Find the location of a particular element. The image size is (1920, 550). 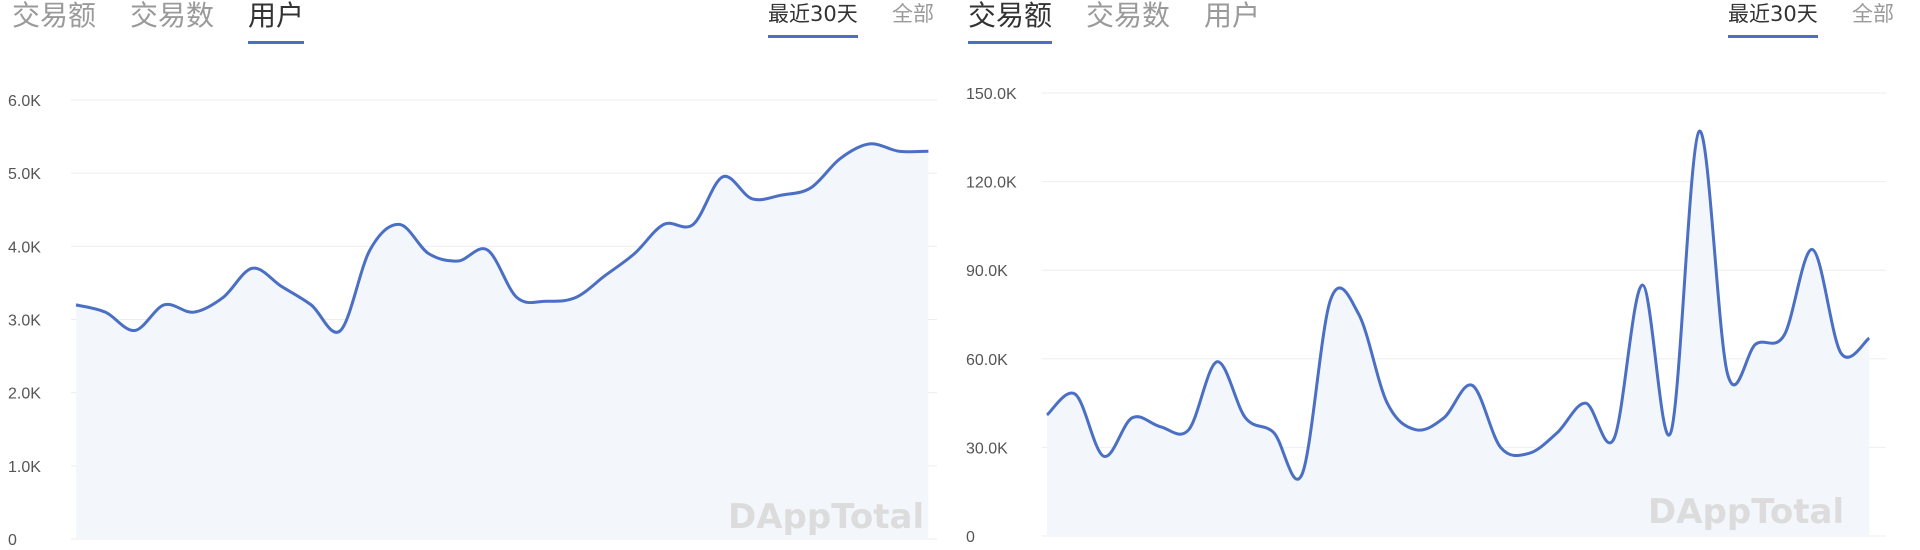

y-tick-label: 2.0K is located at coordinates (24, 394).